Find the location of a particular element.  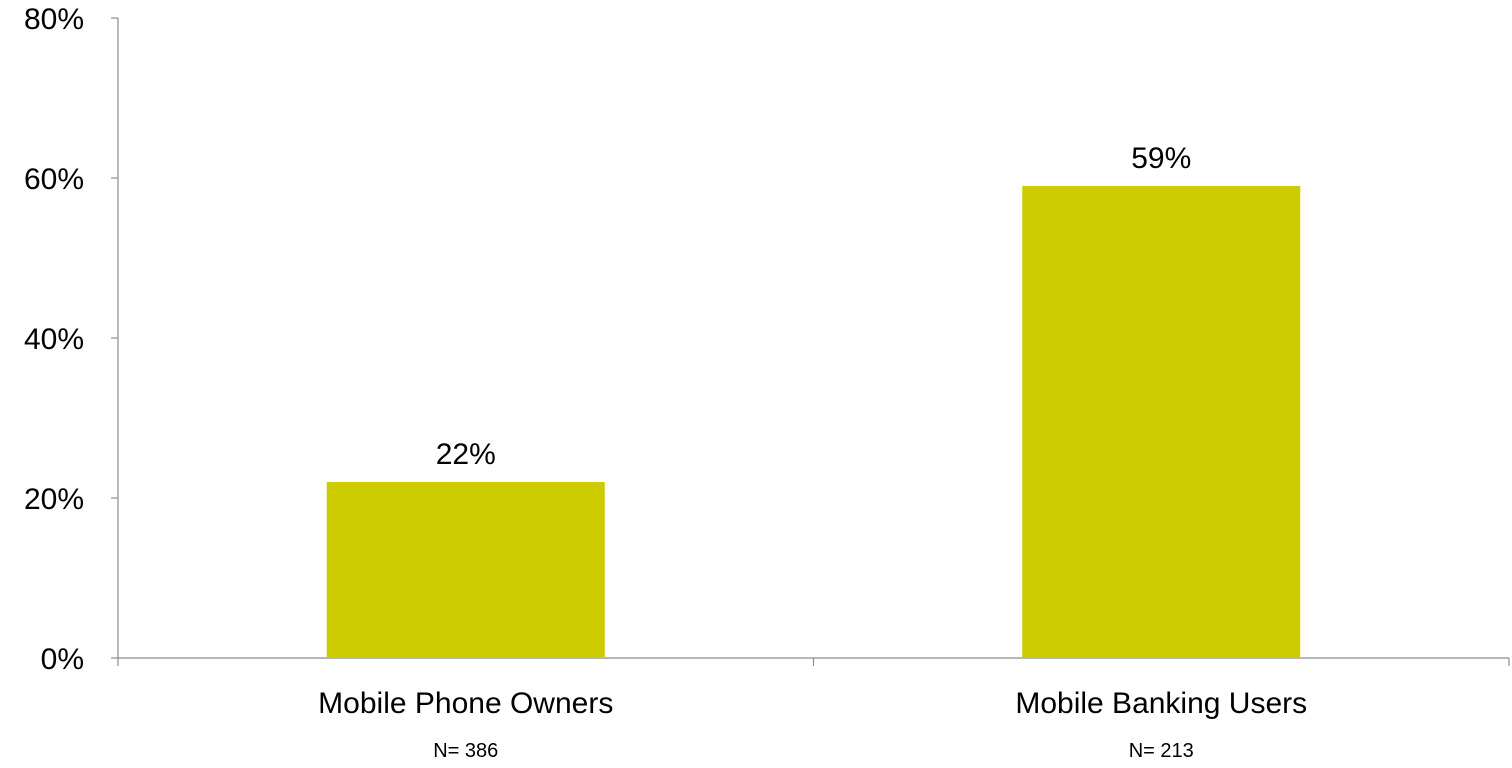

y-tick-label: 80% is located at coordinates (54, 19).